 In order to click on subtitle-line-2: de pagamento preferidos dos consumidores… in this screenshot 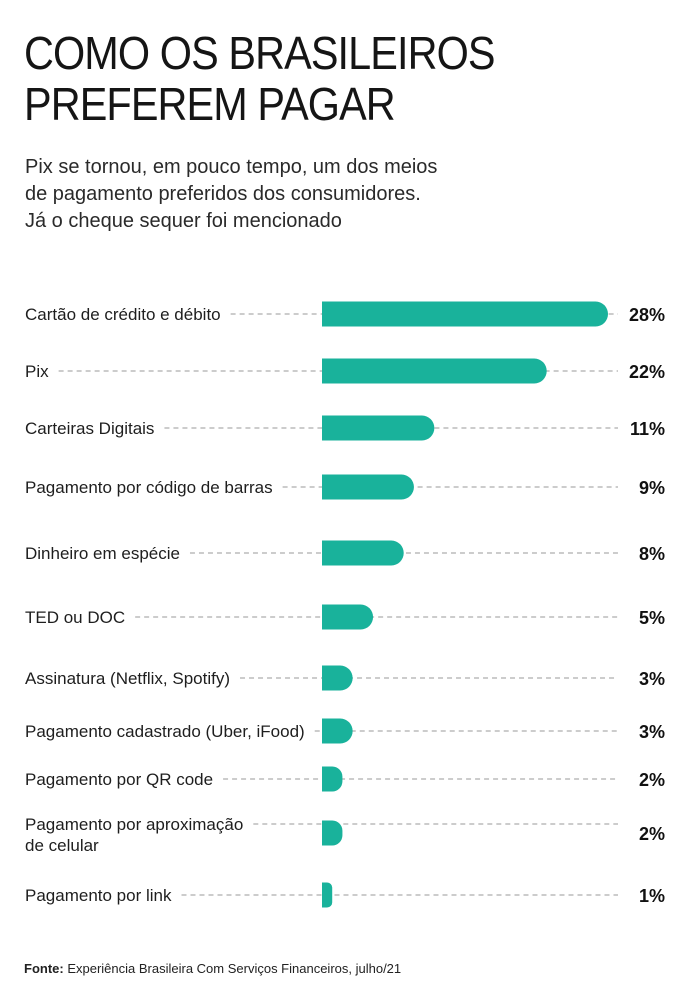, I will do `click(223, 194)`.